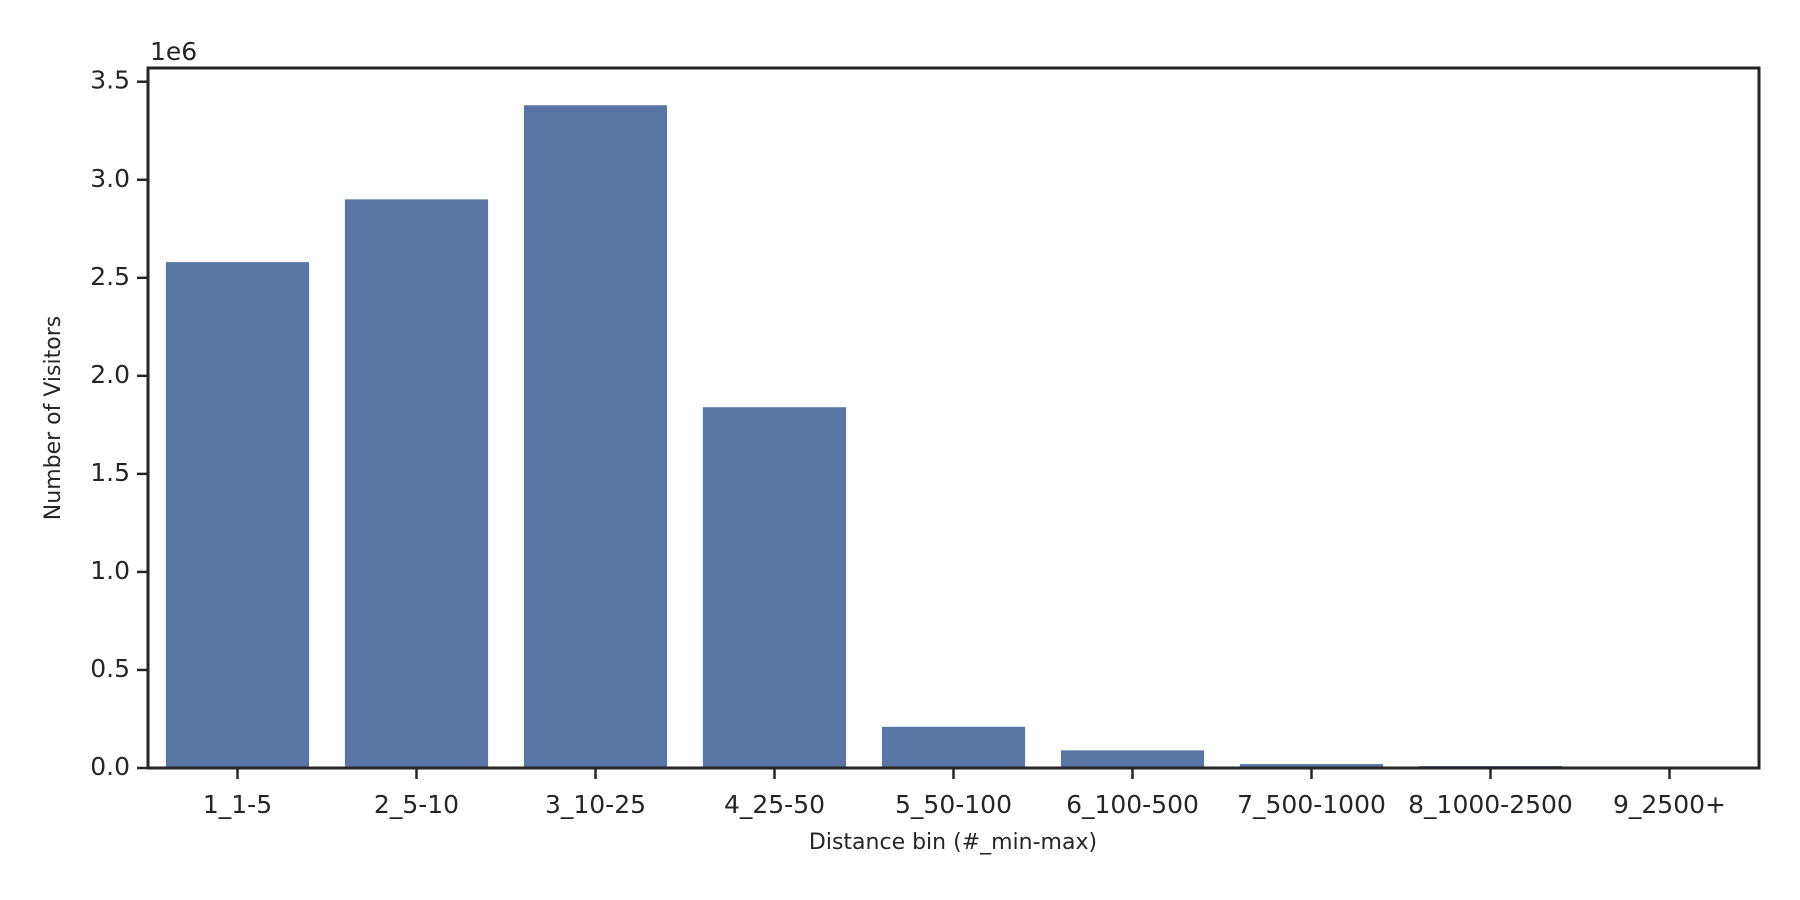  Describe the element at coordinates (1132, 804) in the screenshot. I see `x-tick-label: 6_100-500` at that location.